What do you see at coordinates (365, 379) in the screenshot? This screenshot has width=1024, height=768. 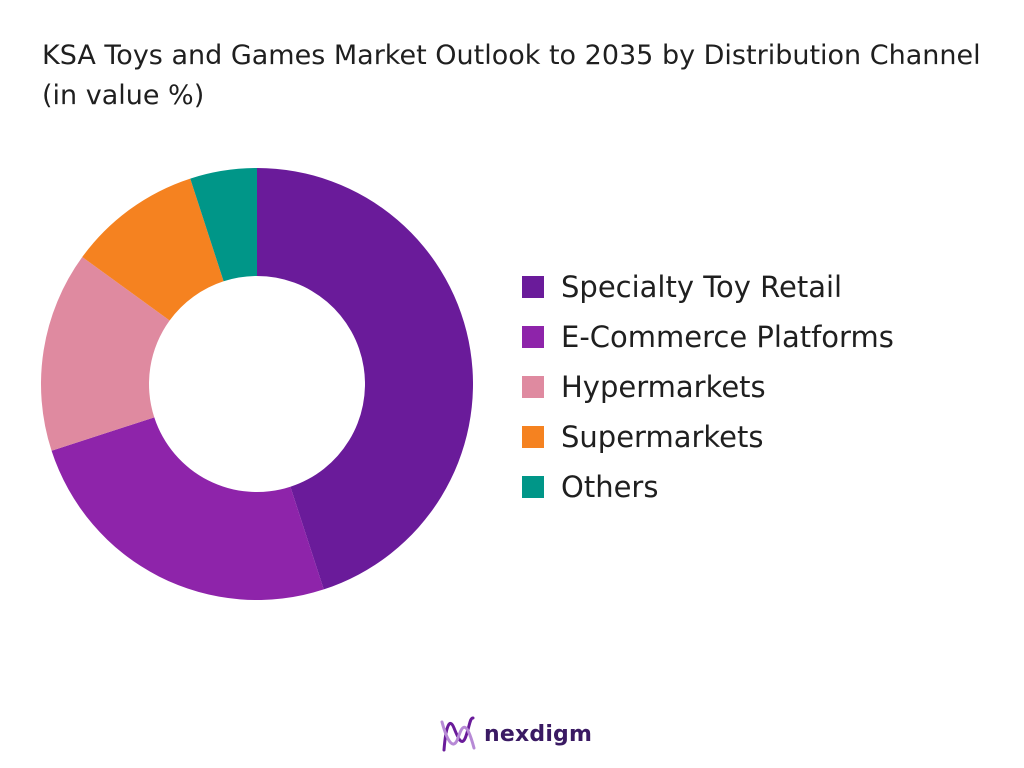 I see `donut-slice-specialty-toy-retail` at bounding box center [365, 379].